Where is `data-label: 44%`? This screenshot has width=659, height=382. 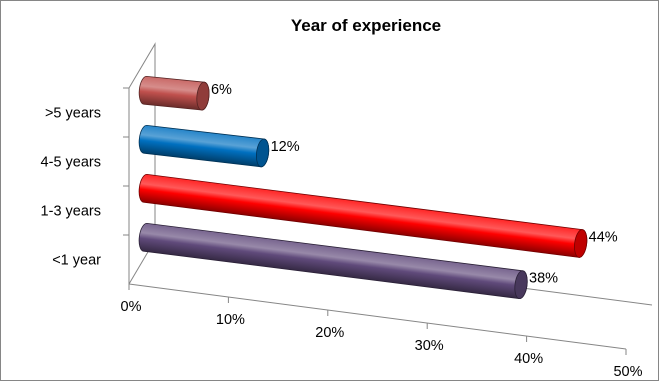 data-label: 44% is located at coordinates (603, 238).